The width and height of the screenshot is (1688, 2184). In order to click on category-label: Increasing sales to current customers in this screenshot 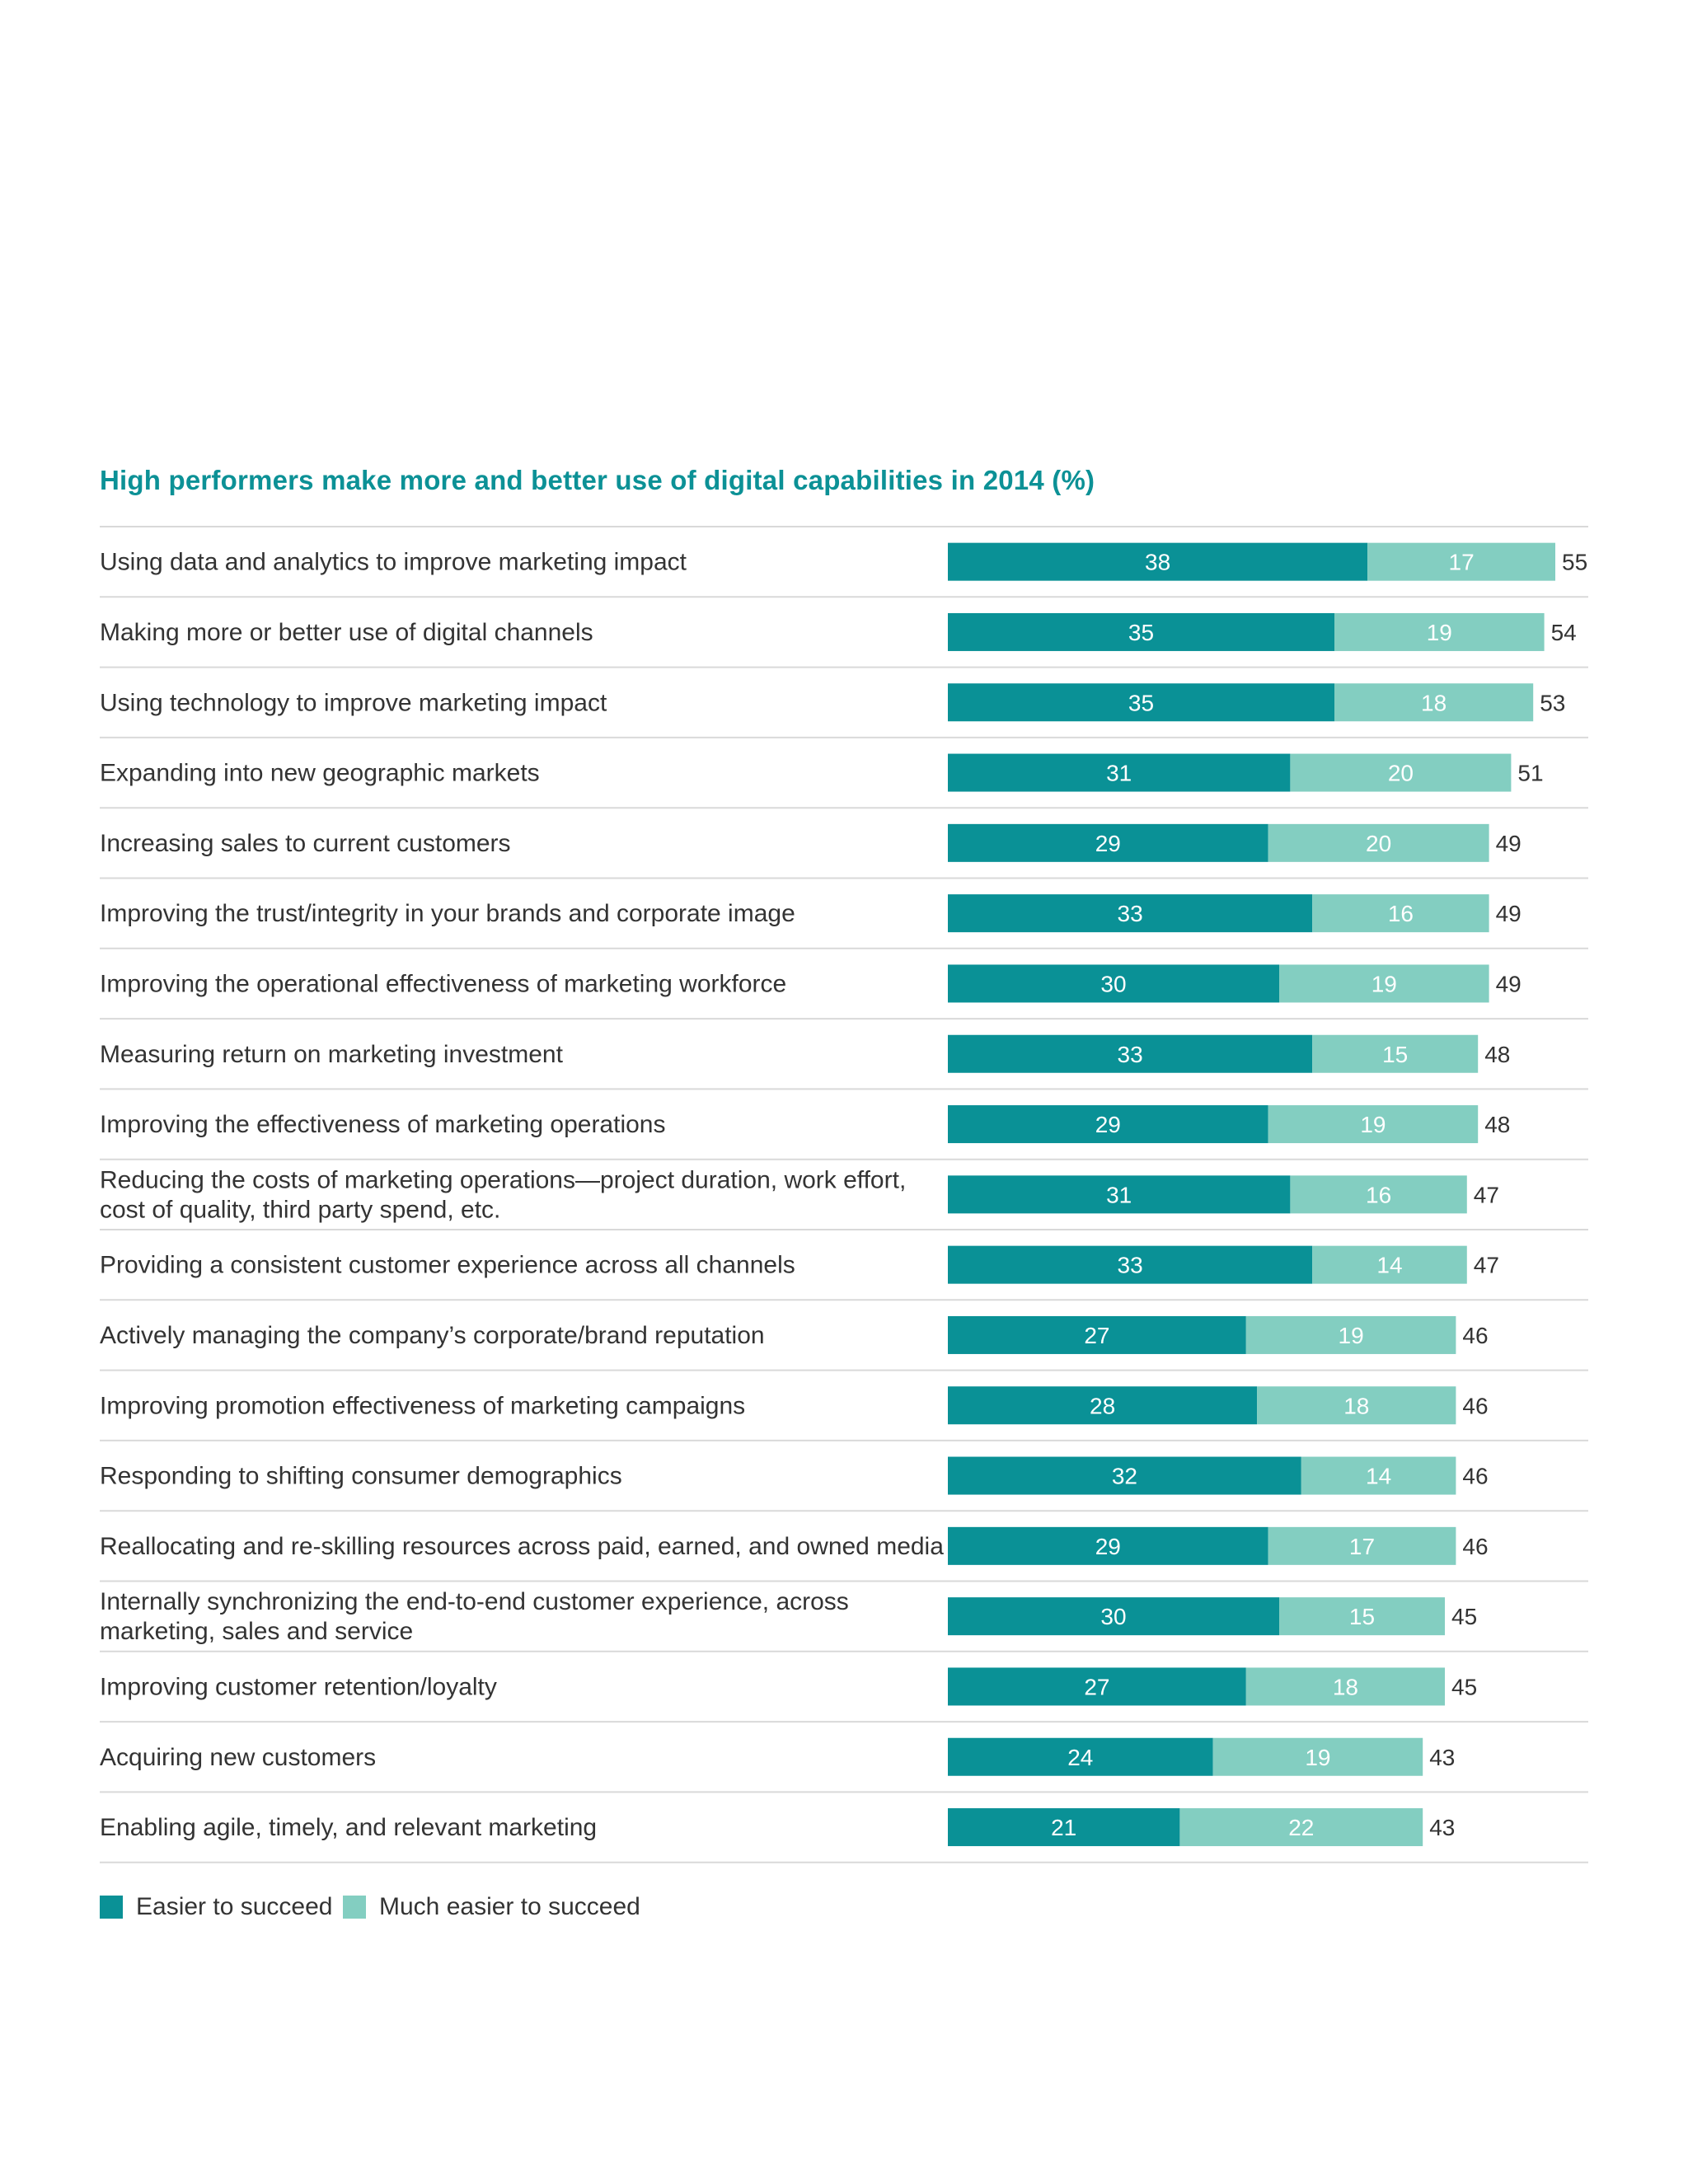, I will do `click(305, 843)`.